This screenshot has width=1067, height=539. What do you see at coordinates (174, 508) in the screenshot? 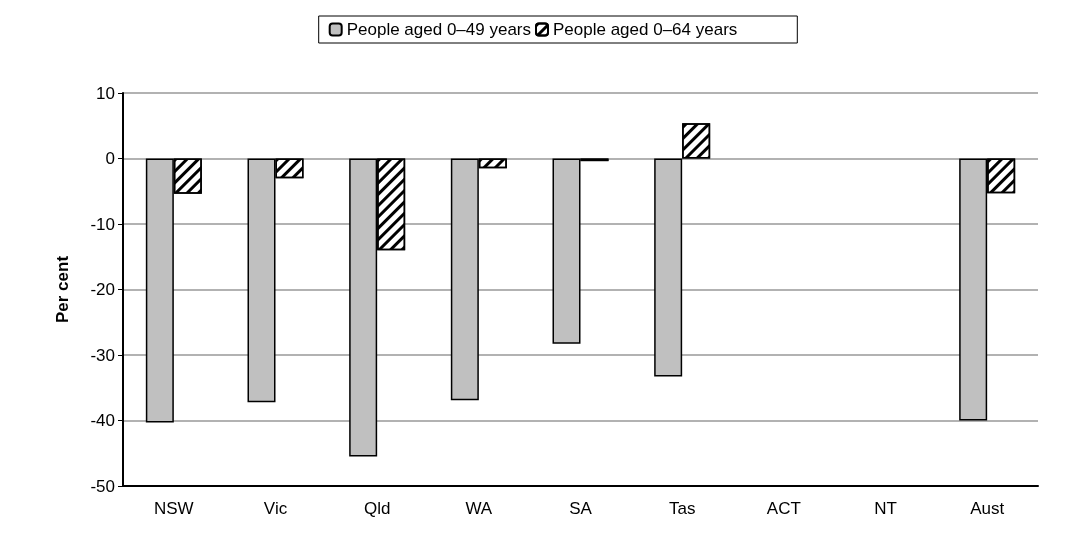
I see `x-tick-label: NSW` at bounding box center [174, 508].